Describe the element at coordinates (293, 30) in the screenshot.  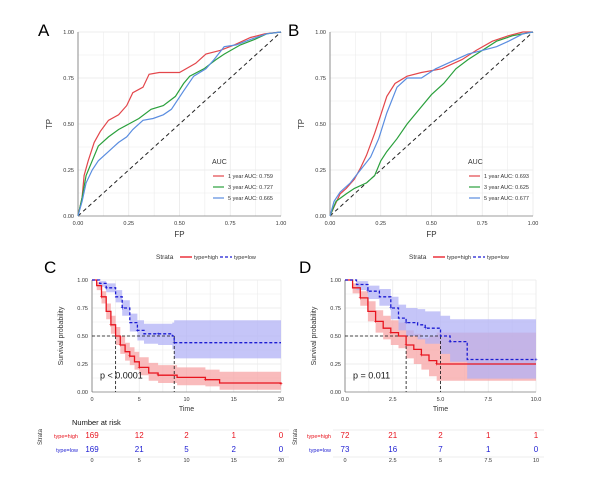
I see `panel-label-b: B` at that location.